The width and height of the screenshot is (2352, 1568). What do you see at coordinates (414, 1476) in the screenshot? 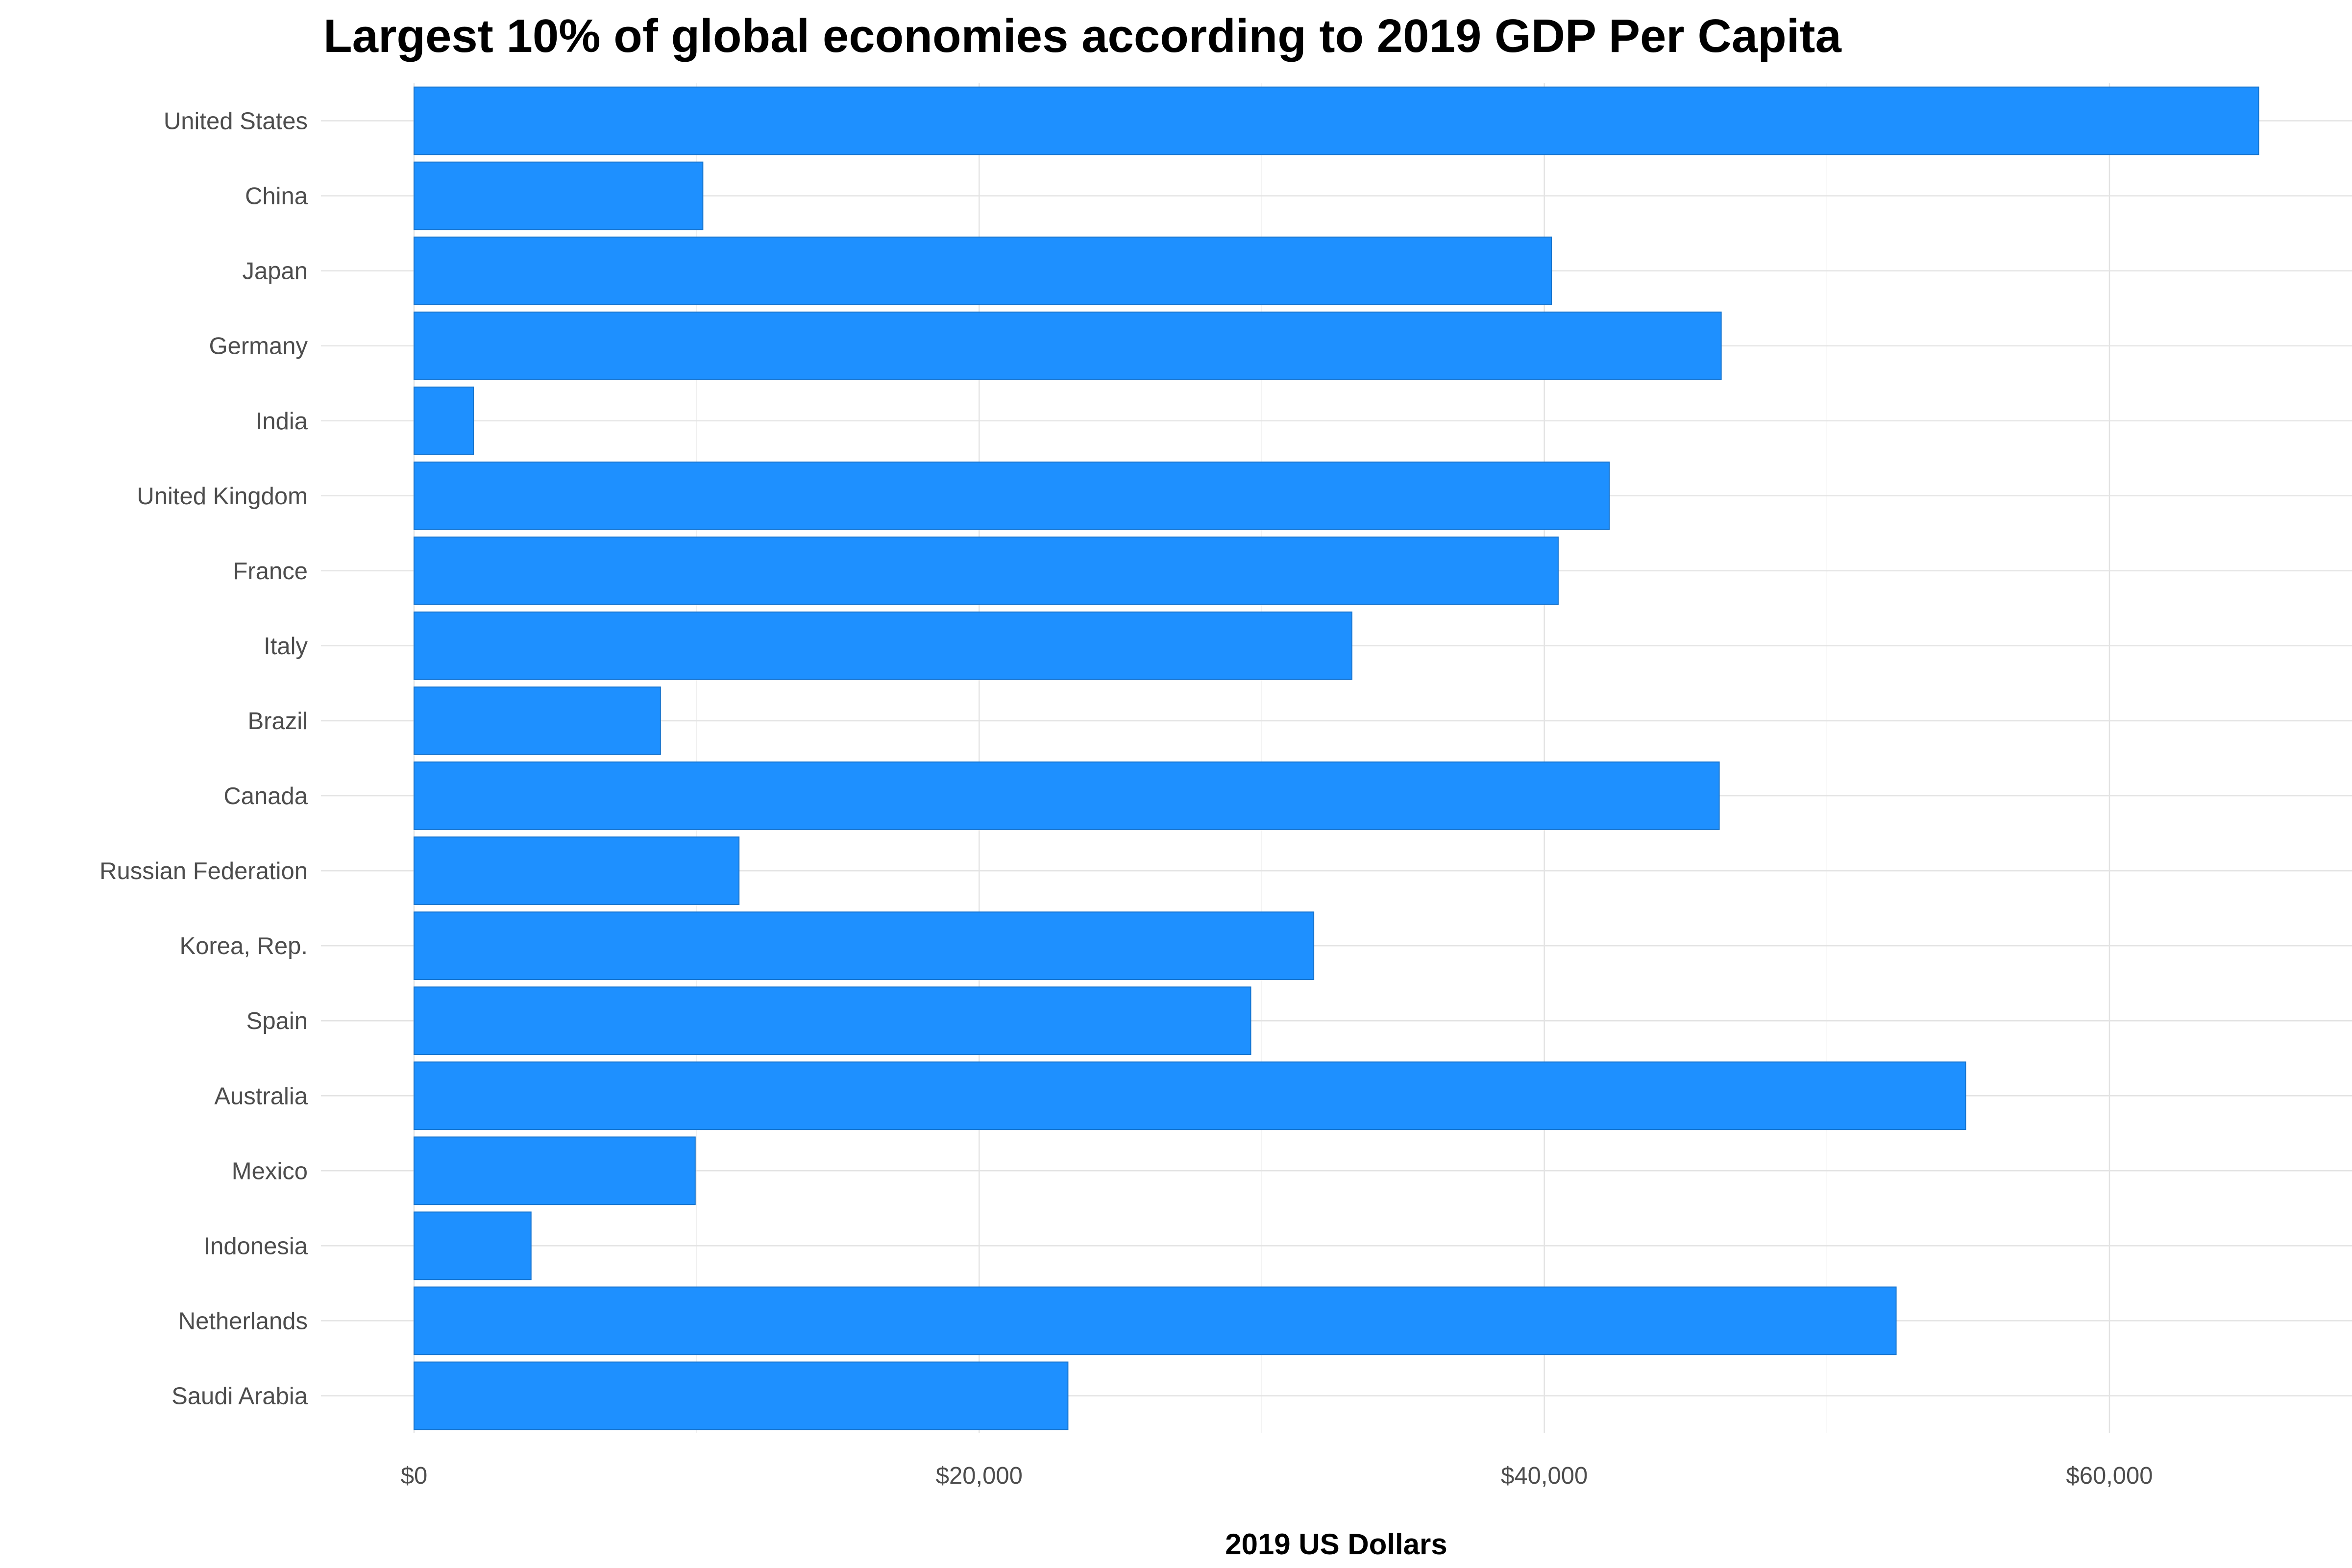
I see `x-tick-label: $0` at bounding box center [414, 1476].